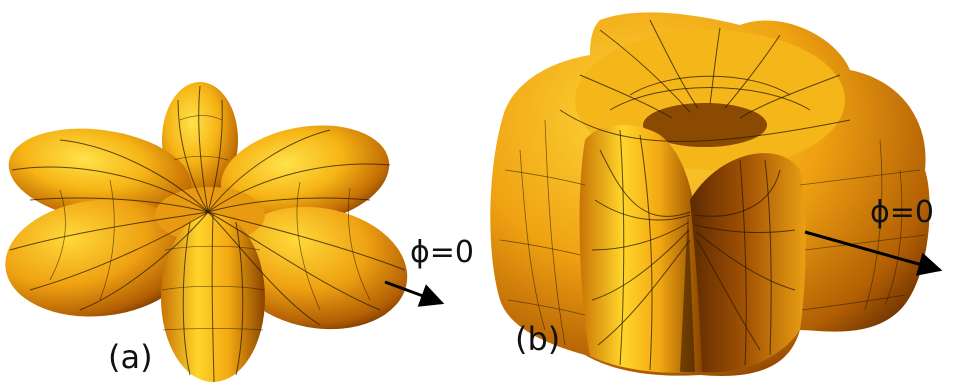  What do you see at coordinates (100, 258) in the screenshot?
I see `lobe-front-left` at bounding box center [100, 258].